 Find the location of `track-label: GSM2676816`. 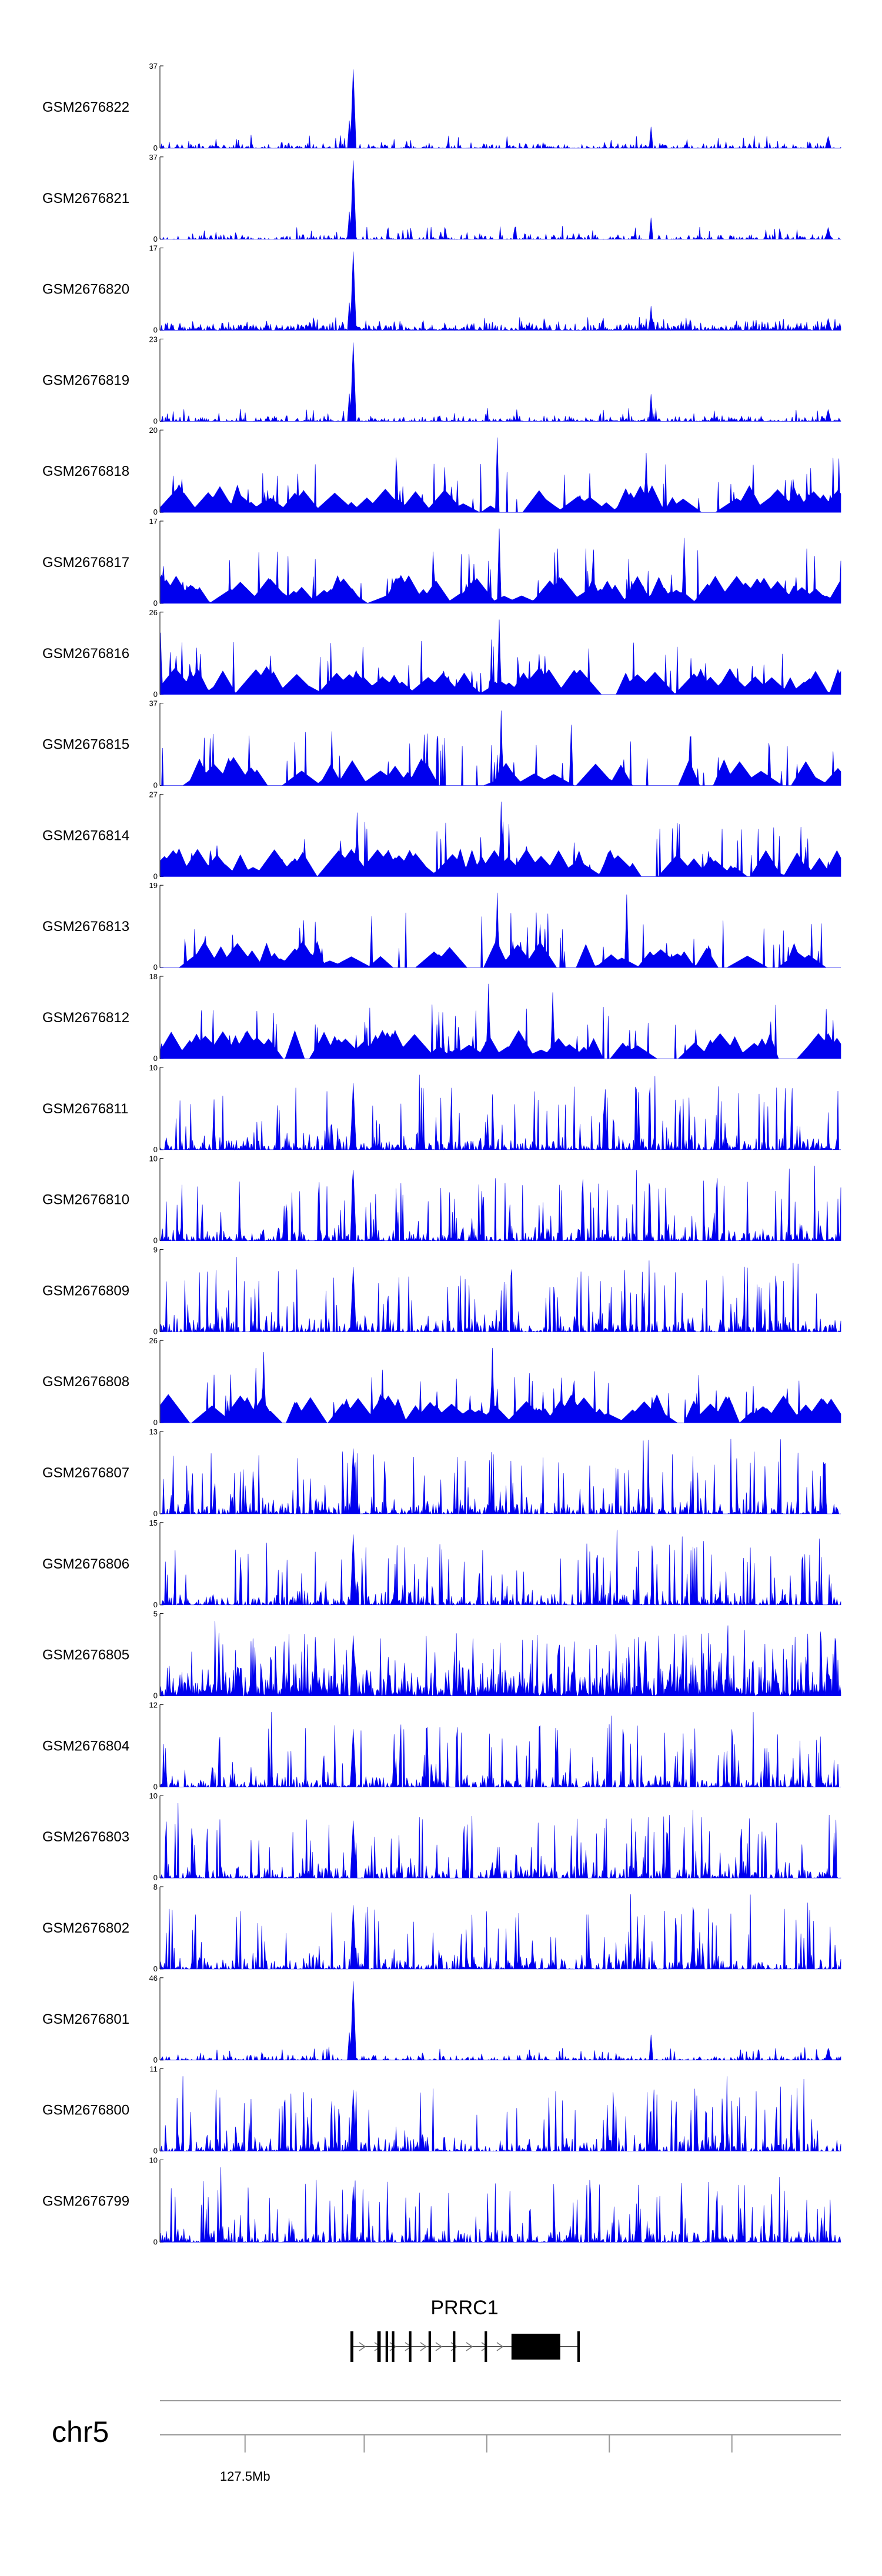

track-label: GSM2676816 is located at coordinates (85, 654).